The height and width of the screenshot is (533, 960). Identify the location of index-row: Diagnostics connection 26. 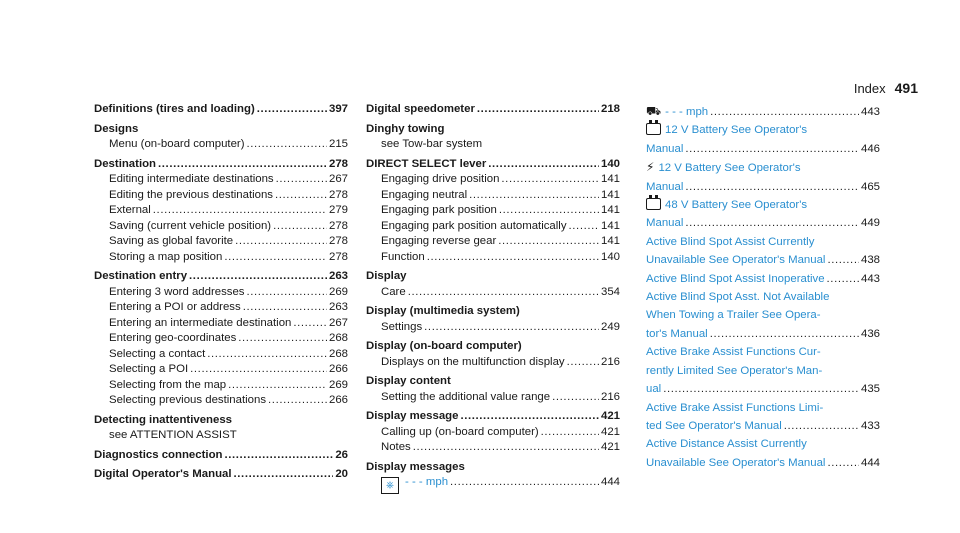
(221, 456).